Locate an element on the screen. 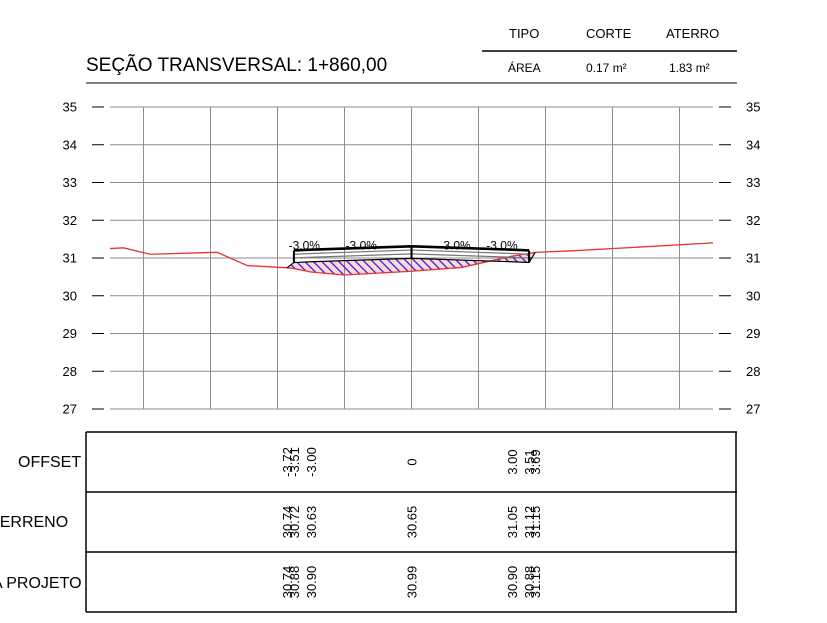 Image resolution: width=827 pixels, height=623 pixels. table-cell-offset: 3.69 is located at coordinates (535, 461).